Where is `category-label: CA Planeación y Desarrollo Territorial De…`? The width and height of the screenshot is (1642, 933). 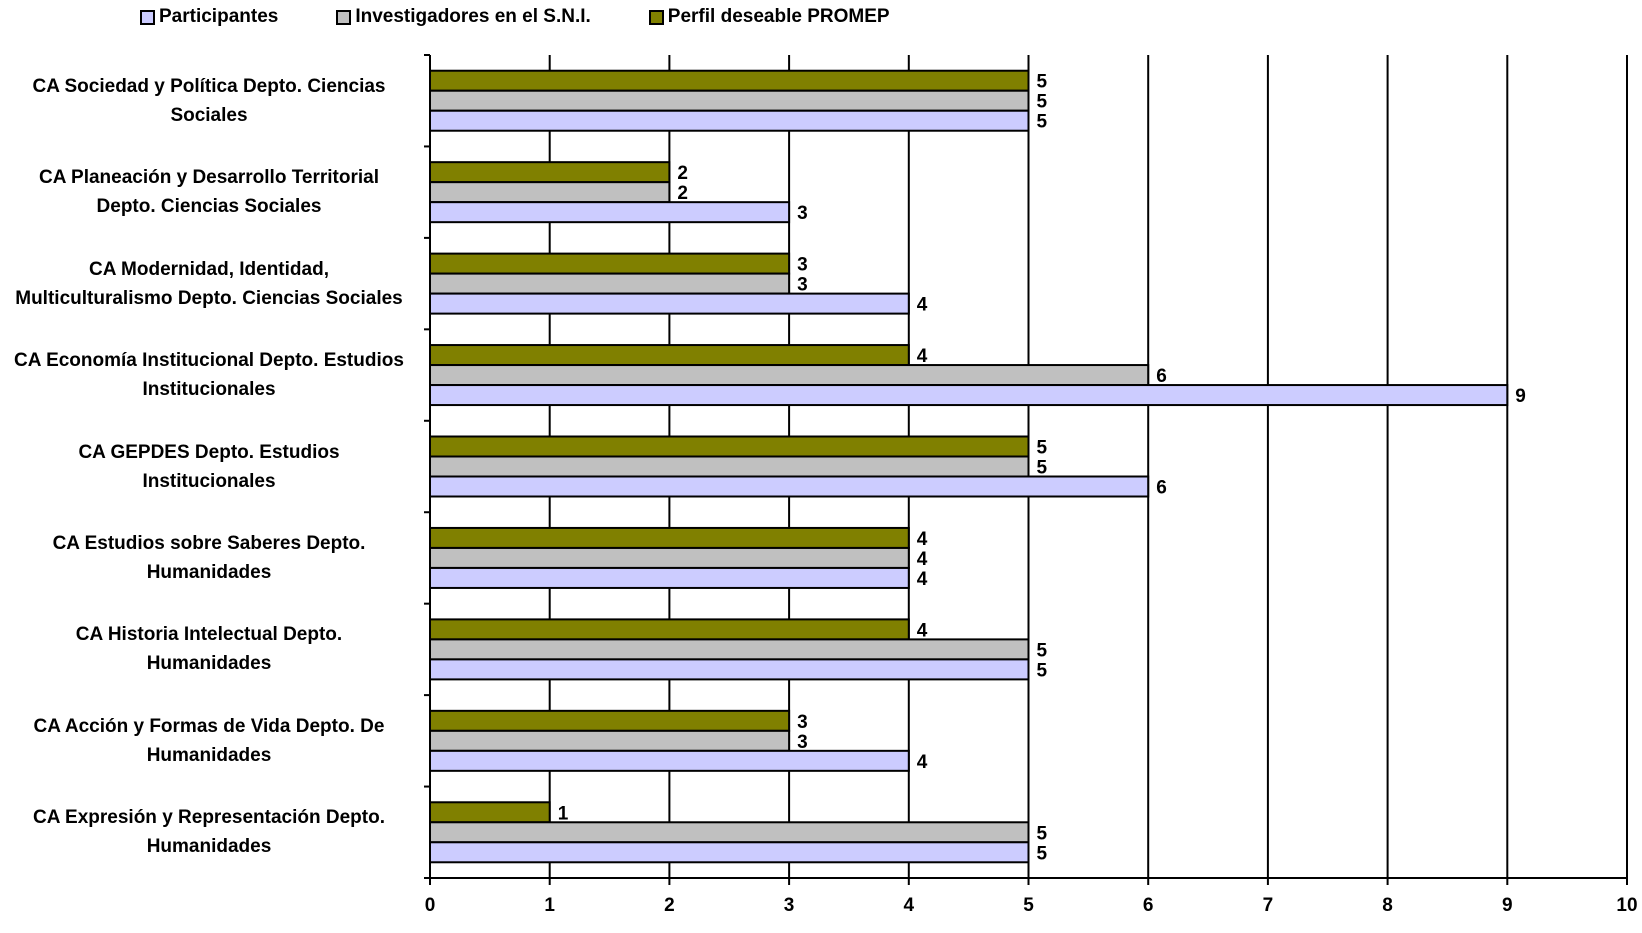 category-label: CA Planeación y Desarrollo Territorial De… is located at coordinates (209, 192).